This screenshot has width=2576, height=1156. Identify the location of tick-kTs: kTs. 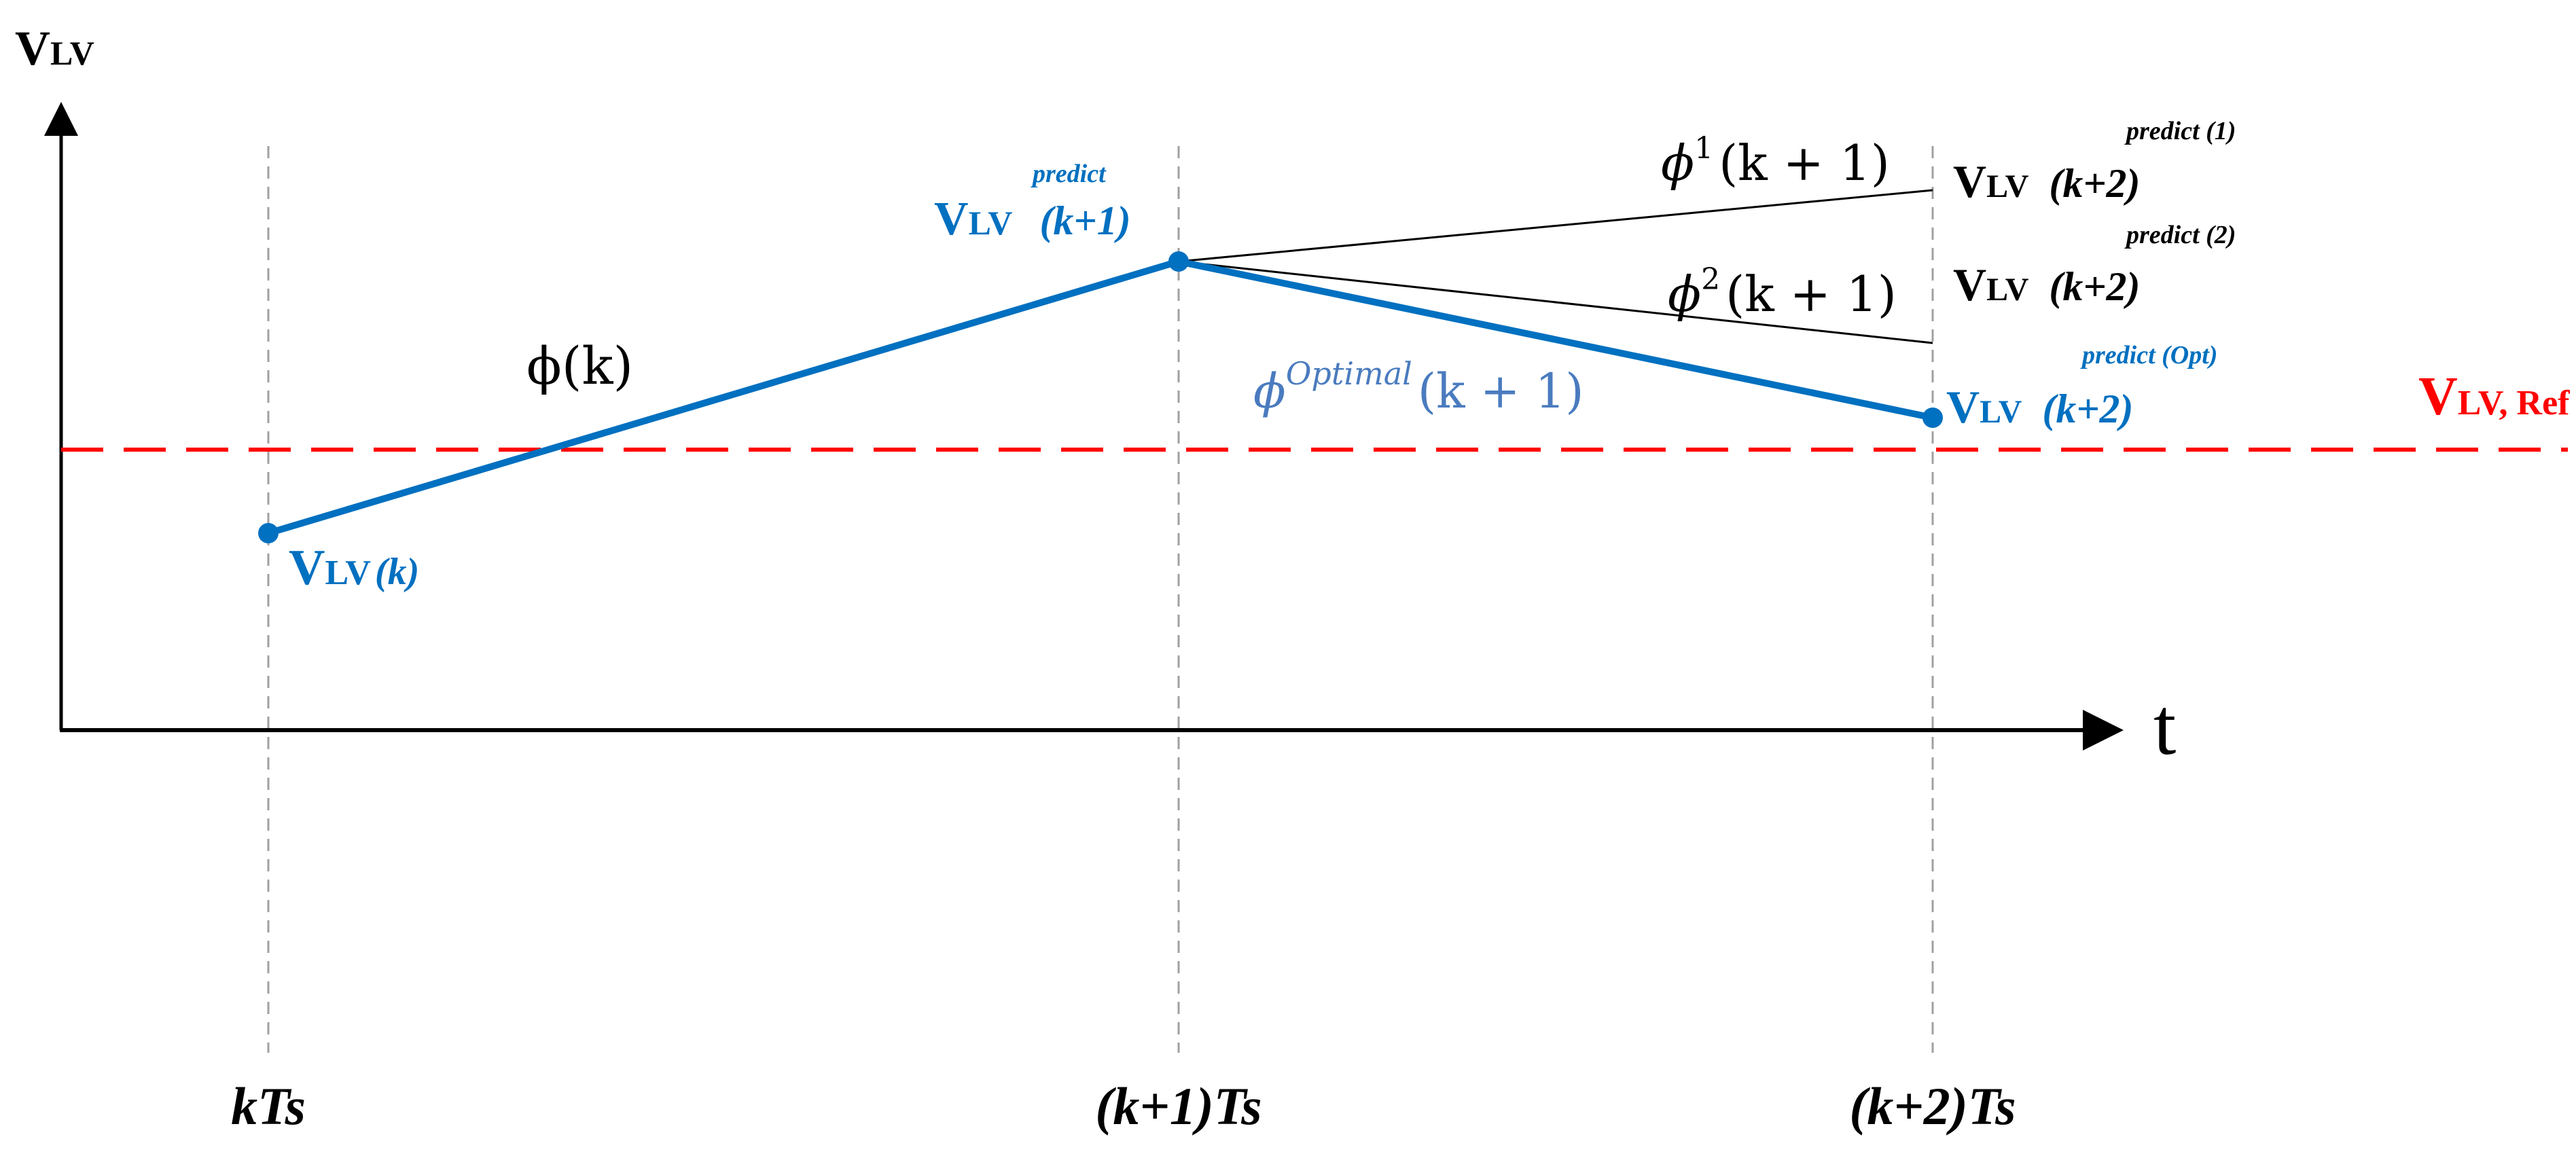
(268, 1106).